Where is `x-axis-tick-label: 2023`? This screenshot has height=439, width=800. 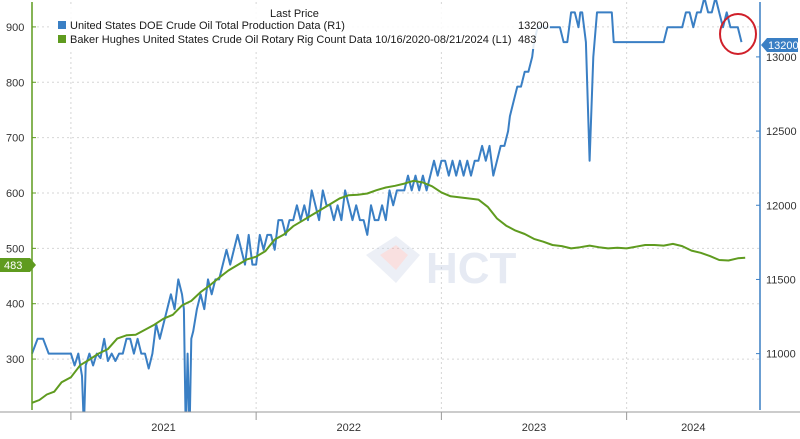 x-axis-tick-label: 2023 is located at coordinates (534, 428).